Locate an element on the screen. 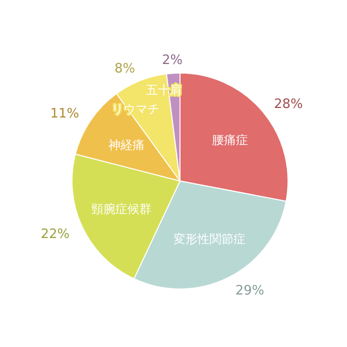 The width and height of the screenshot is (347, 347). slice-label: 頸腕症候群 is located at coordinates (121, 209).